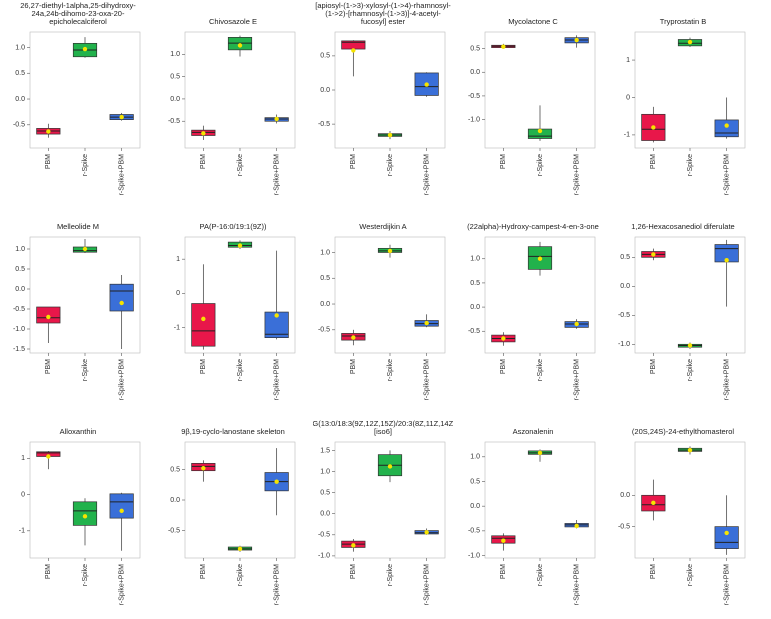 The image size is (771, 619). What do you see at coordinates (533, 21) in the screenshot?
I see `chart-title-text: Mycolactone C` at bounding box center [533, 21].